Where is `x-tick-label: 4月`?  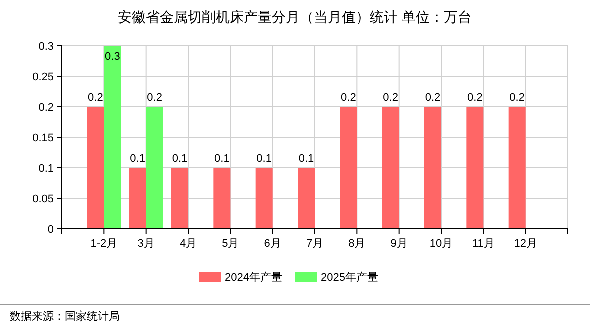 x-tick-label: 4月 is located at coordinates (189, 244).